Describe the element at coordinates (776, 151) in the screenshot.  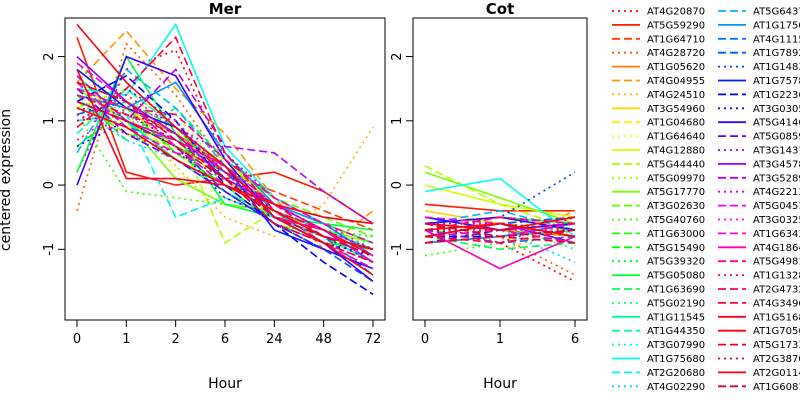
I see `legend-label: AT3G14370` at that location.